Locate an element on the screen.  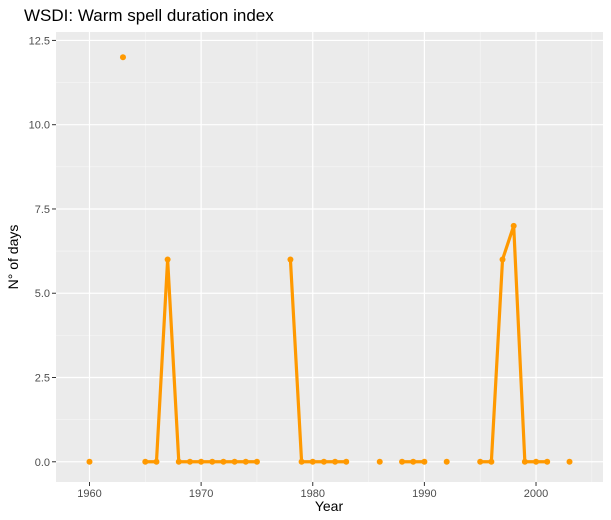
y-axis-ticks: 0.0 2.5 5.0 7.5 10.0 12.5 is located at coordinates (42, 252).